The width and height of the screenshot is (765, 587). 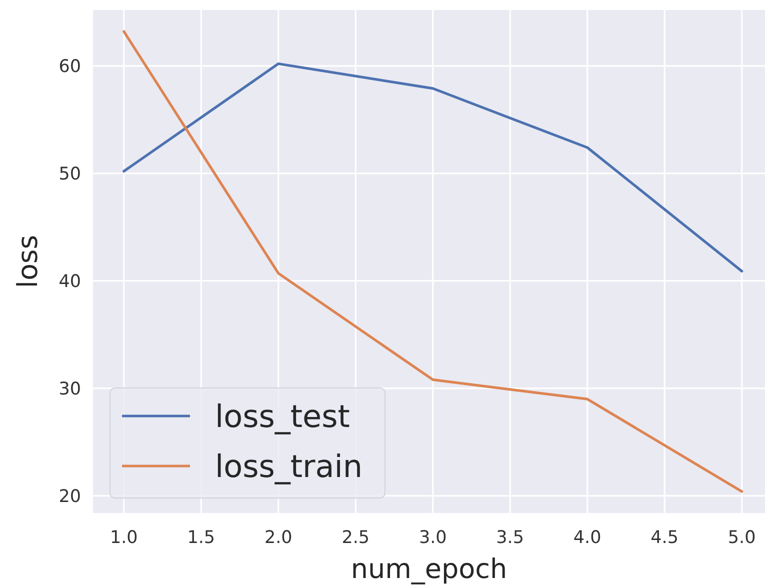 I want to click on y-tick-label: 50, so click(x=69, y=174).